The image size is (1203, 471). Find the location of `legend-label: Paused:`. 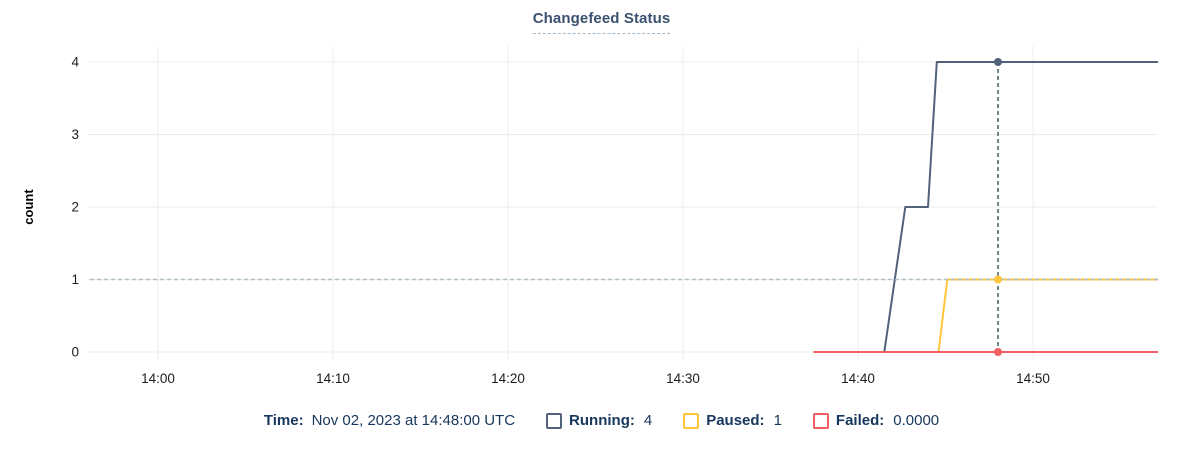

legend-label: Paused: is located at coordinates (735, 420).